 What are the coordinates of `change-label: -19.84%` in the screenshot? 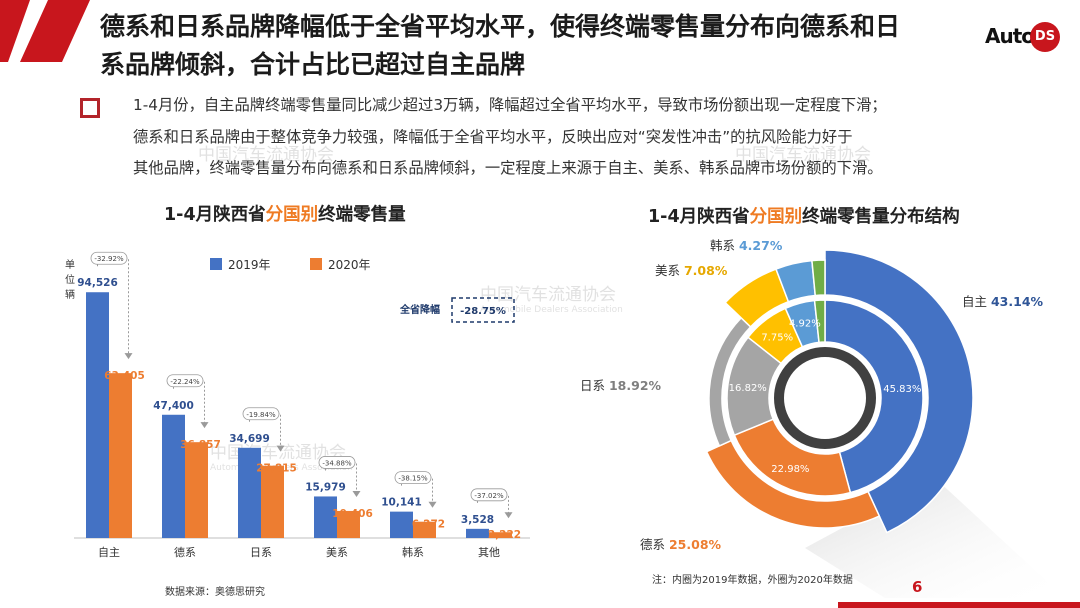 It's located at (261, 415).